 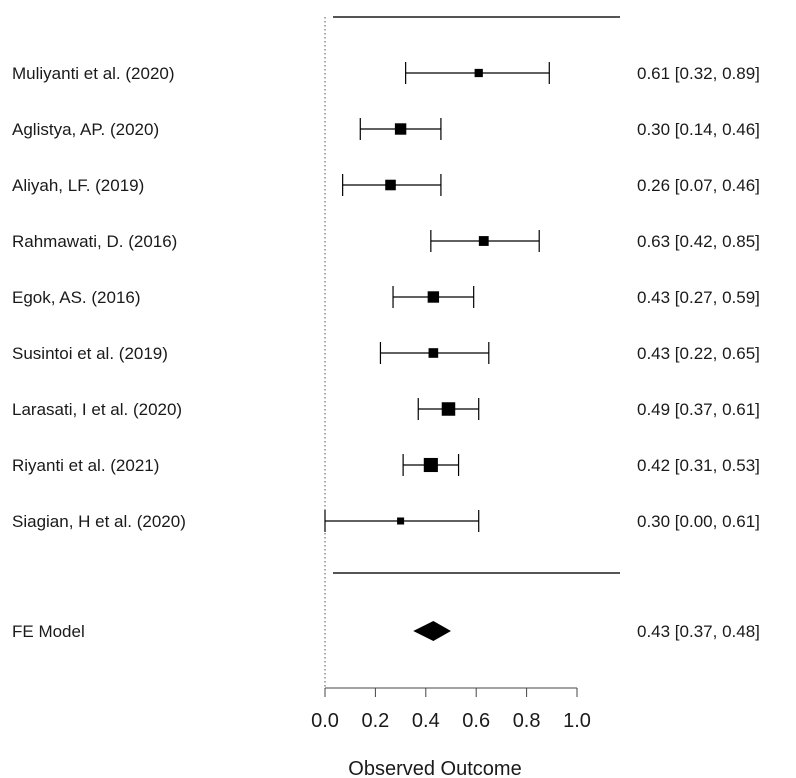 What do you see at coordinates (698, 353) in the screenshot?
I see `ci-label: 0.43 [0.22, 0.65]` at bounding box center [698, 353].